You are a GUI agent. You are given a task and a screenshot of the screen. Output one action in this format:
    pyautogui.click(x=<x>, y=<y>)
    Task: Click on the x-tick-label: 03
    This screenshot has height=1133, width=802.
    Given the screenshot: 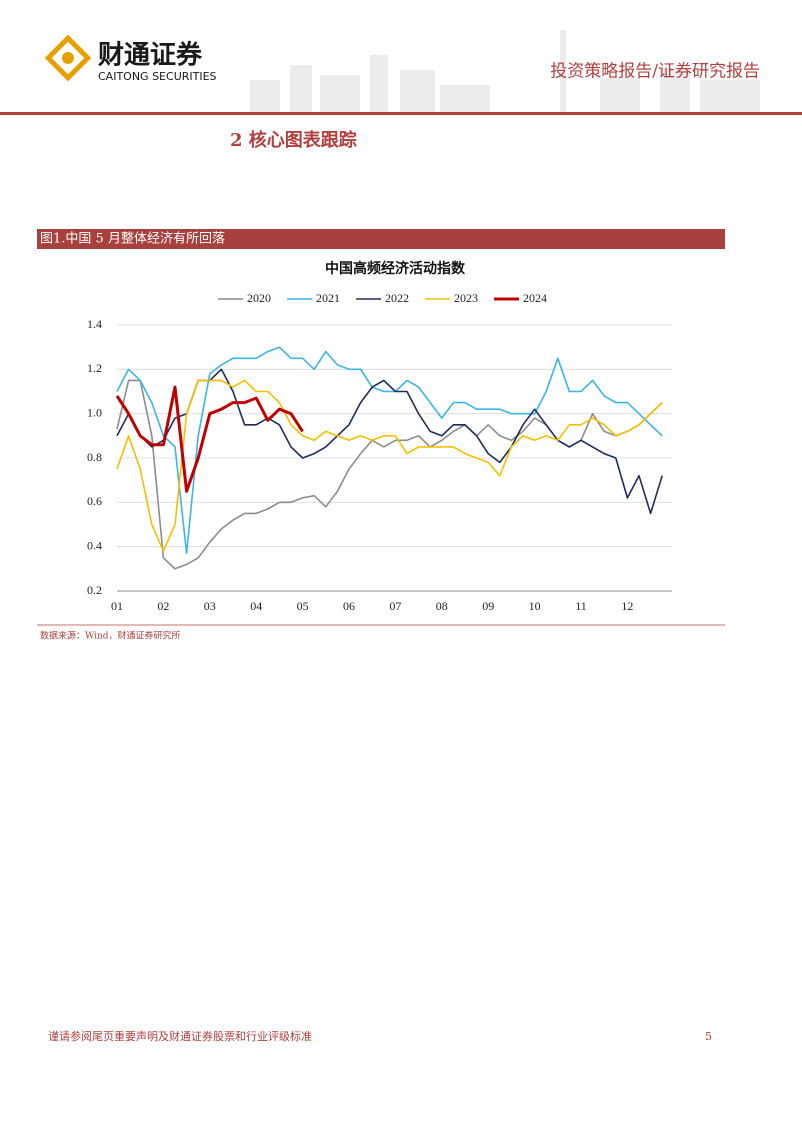 What is the action you would take?
    pyautogui.click(x=210, y=606)
    